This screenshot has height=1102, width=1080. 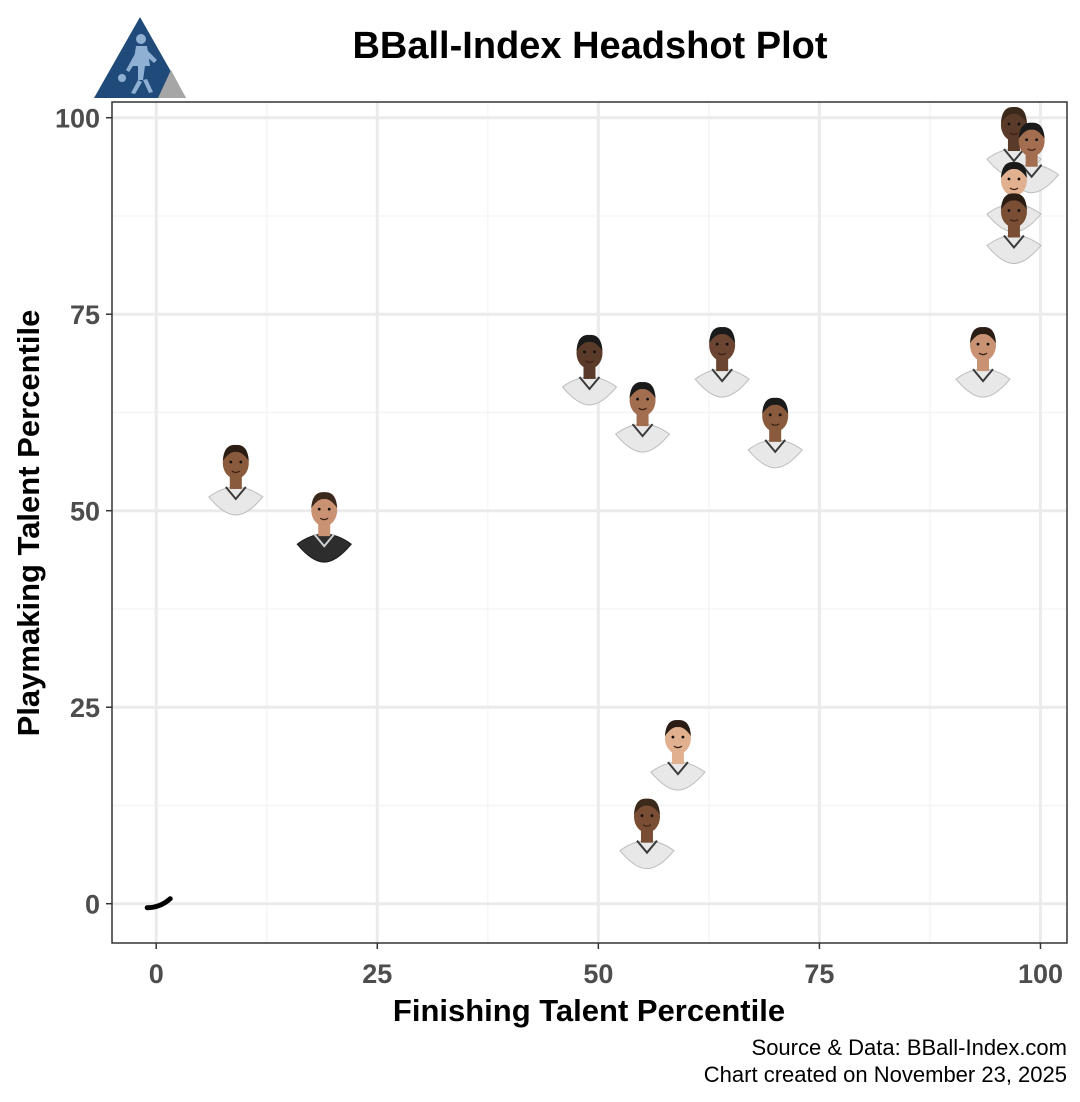 I want to click on caption-date: Chart created on November 23, 2025, so click(x=885, y=1074).